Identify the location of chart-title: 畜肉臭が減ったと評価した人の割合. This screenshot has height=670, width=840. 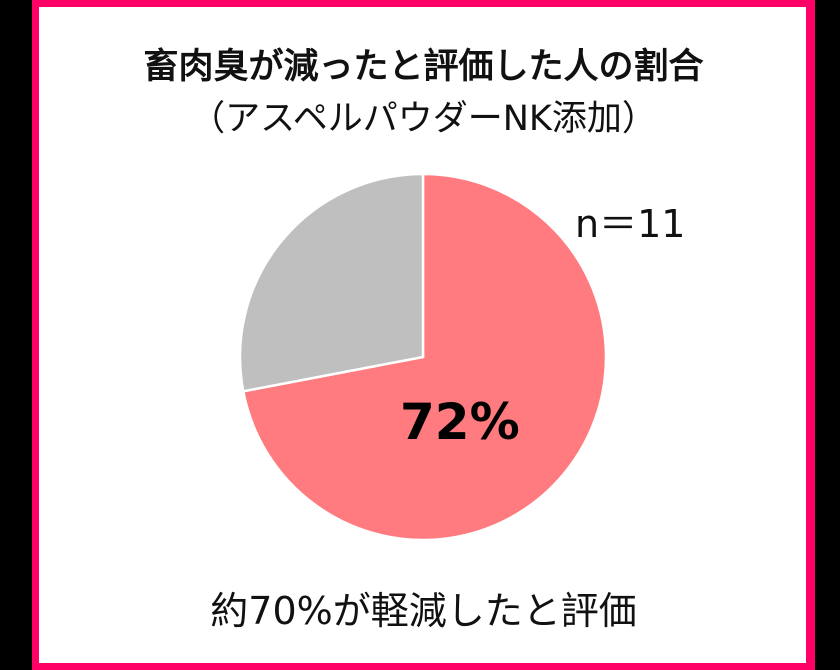
(423, 67).